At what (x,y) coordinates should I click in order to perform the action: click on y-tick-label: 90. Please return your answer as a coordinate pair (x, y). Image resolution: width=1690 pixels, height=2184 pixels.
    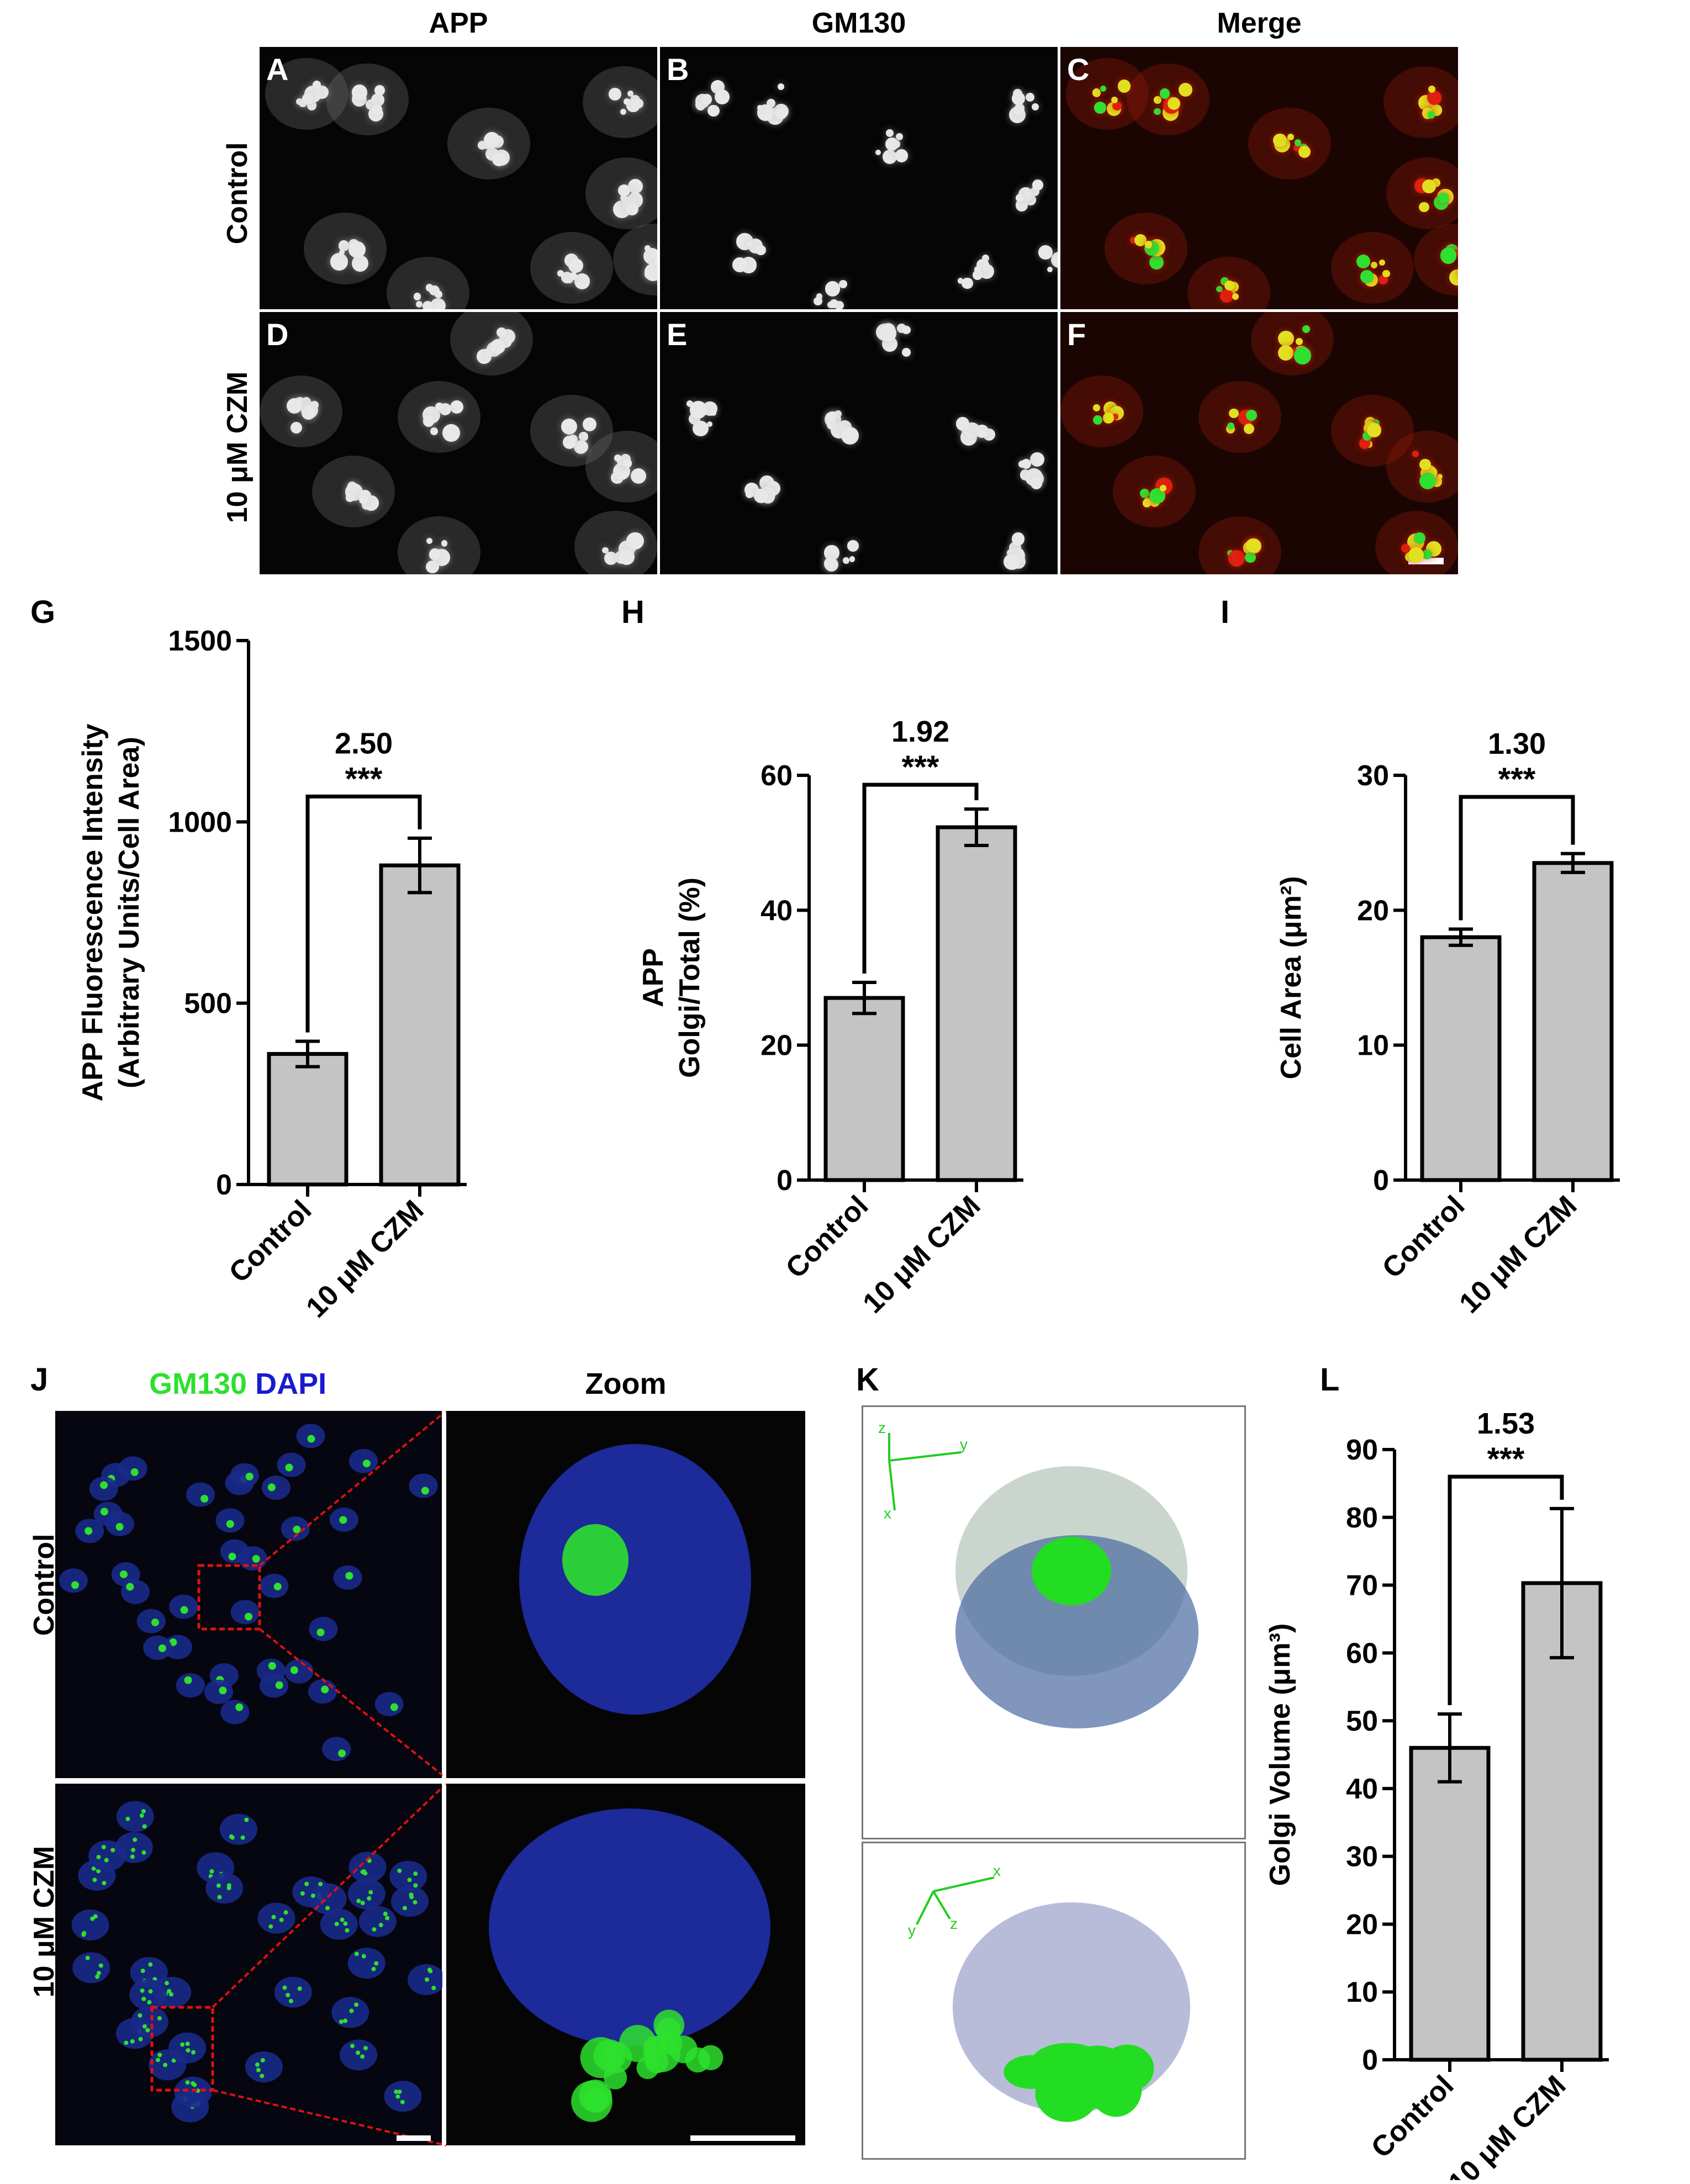
    Looking at the image, I should click on (1362, 1450).